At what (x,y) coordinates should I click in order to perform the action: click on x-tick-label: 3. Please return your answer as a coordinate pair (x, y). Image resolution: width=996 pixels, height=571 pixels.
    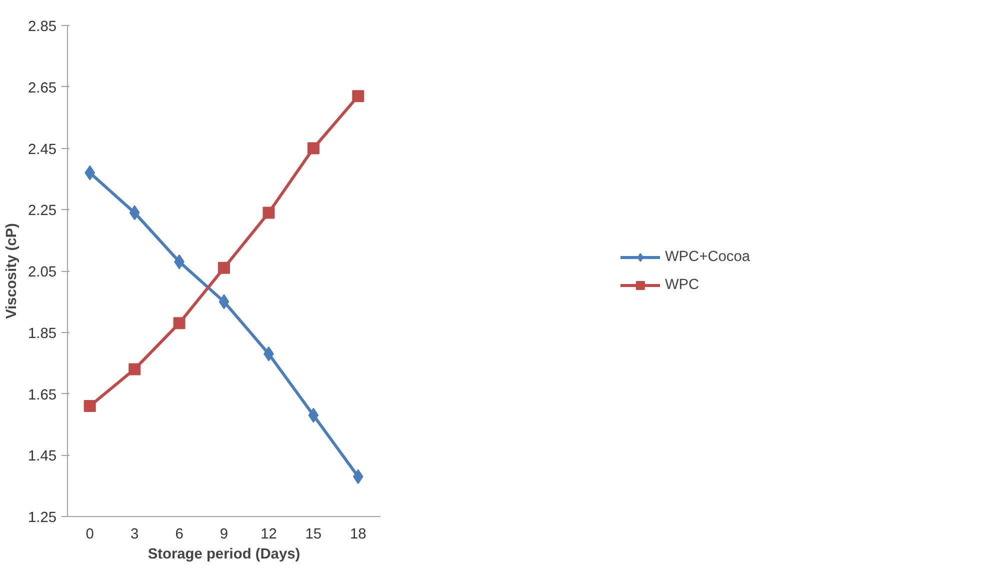
    Looking at the image, I should click on (134, 534).